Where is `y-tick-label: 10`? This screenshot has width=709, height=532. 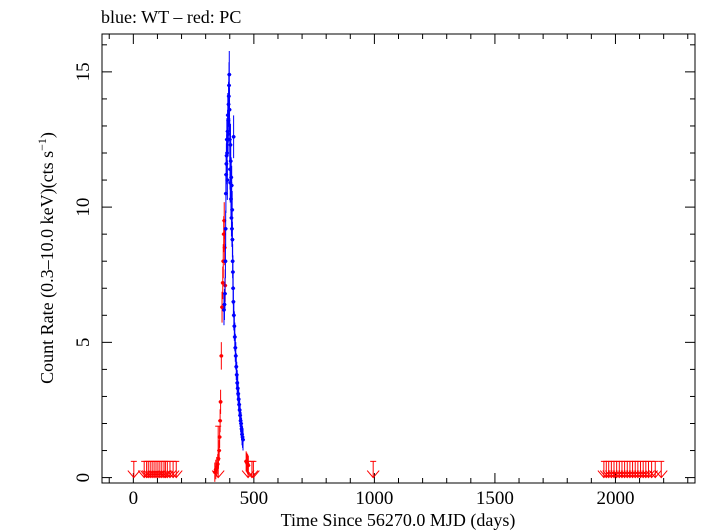 y-tick-label: 10 is located at coordinates (83, 207).